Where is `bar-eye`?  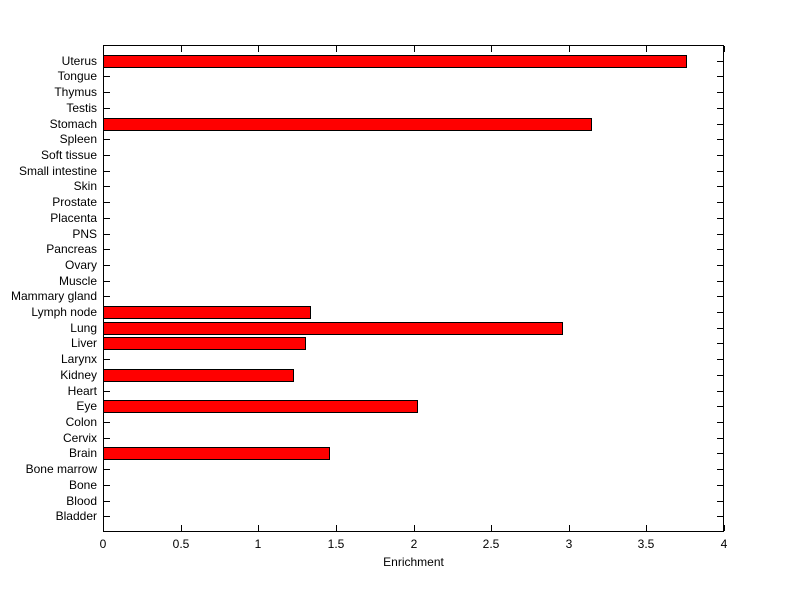 bar-eye is located at coordinates (260, 406).